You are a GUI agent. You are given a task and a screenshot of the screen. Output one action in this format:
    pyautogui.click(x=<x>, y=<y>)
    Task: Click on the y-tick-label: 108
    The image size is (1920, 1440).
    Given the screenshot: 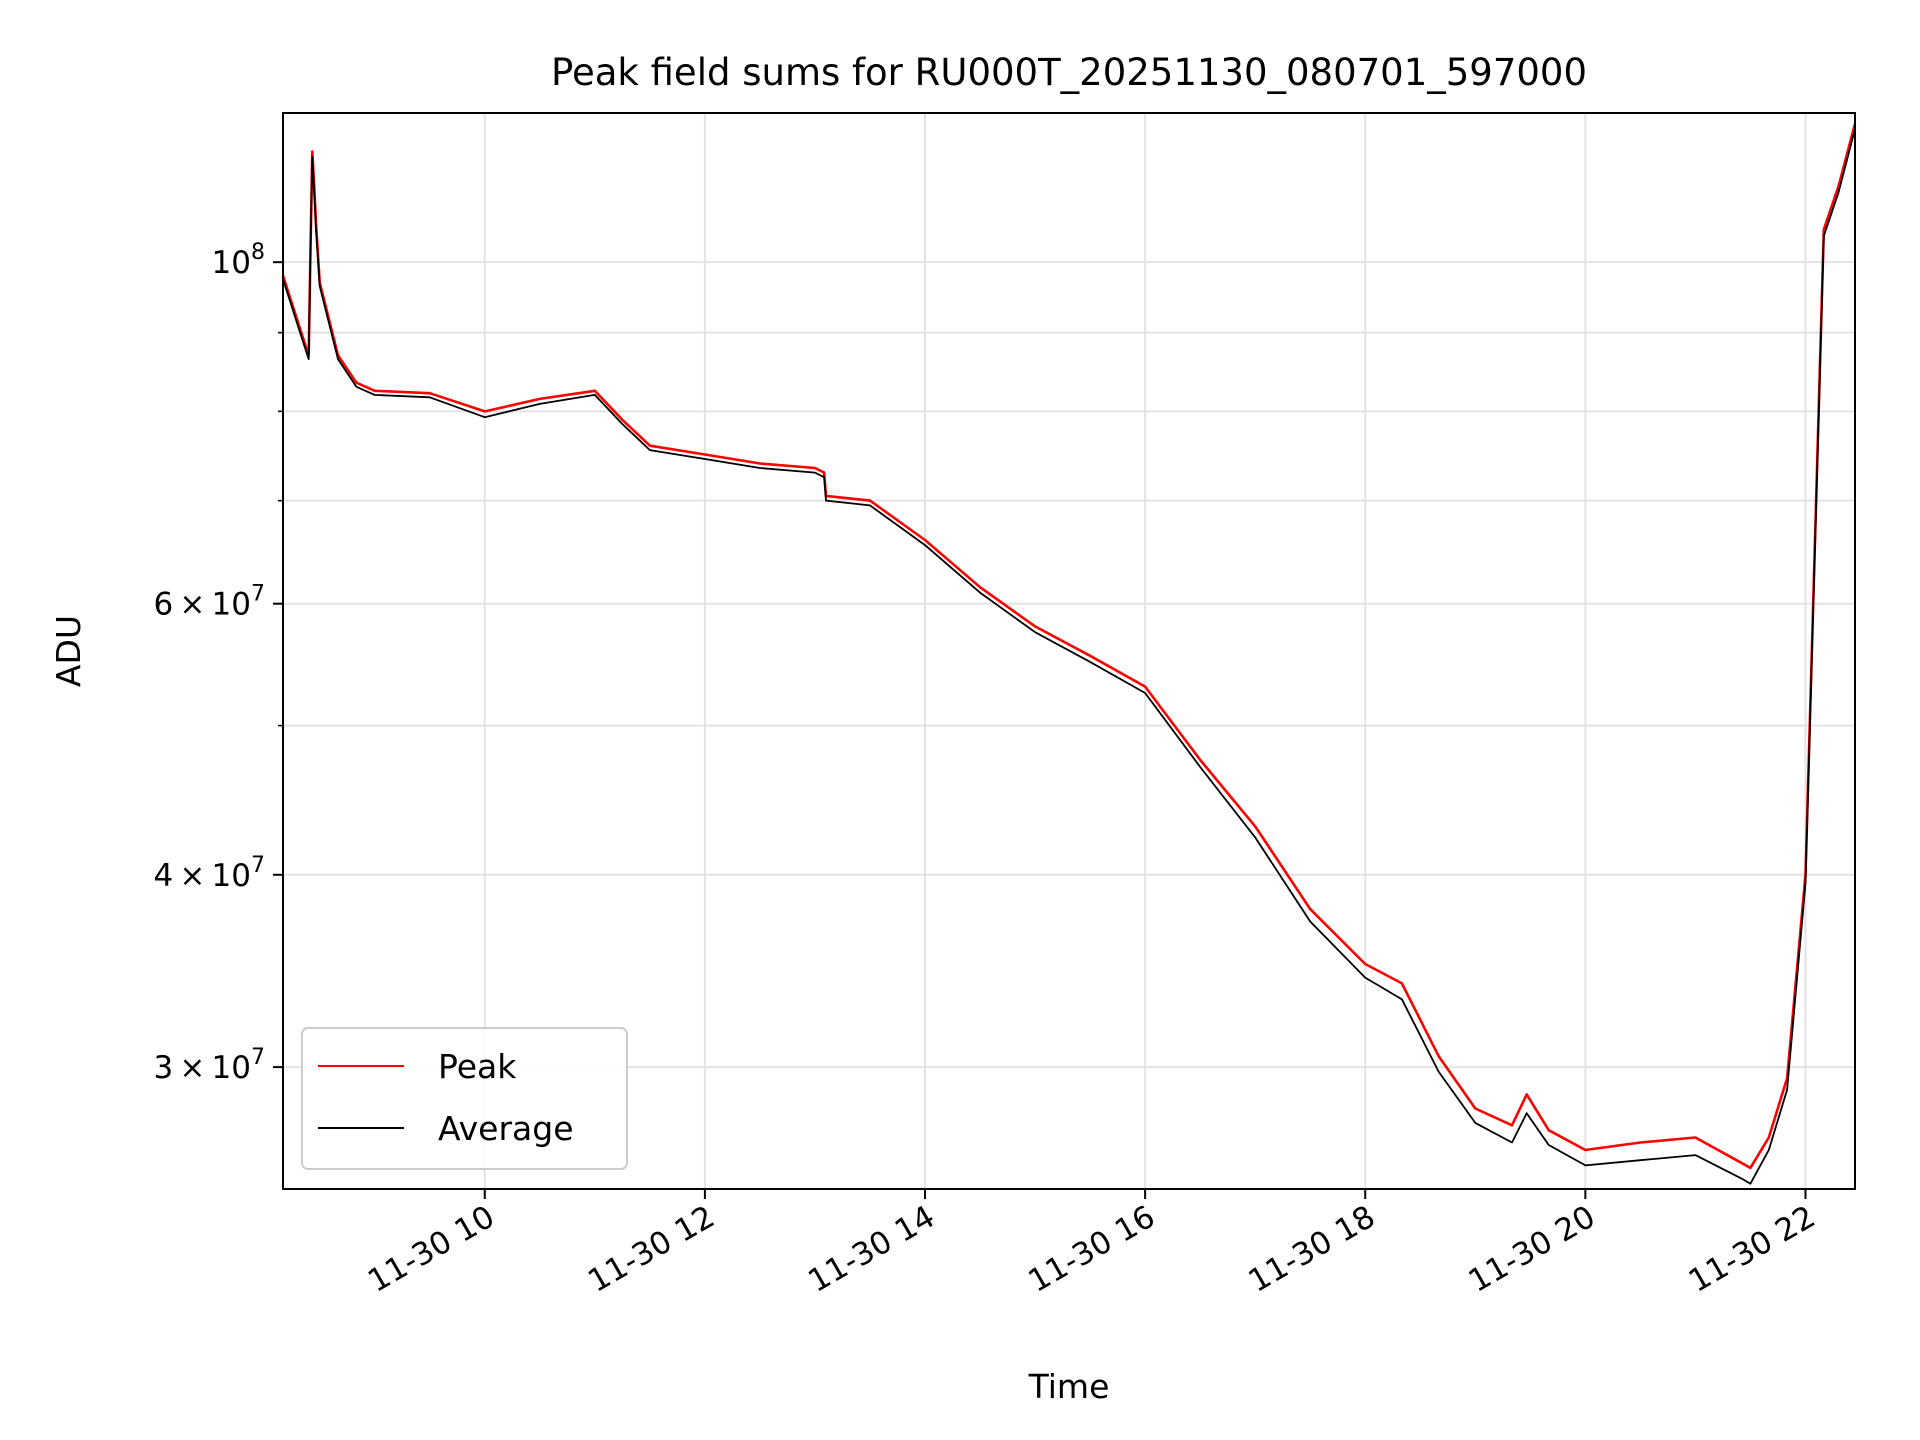 What is the action you would take?
    pyautogui.click(x=238, y=260)
    